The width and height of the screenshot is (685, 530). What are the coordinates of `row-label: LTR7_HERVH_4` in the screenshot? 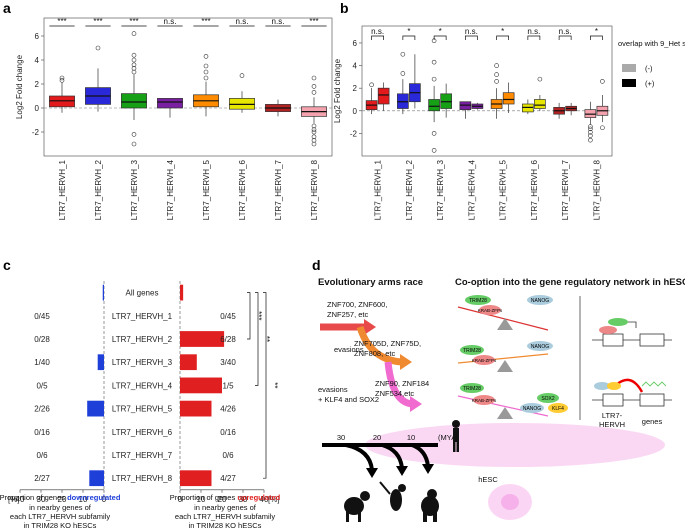 It's located at (142, 385).